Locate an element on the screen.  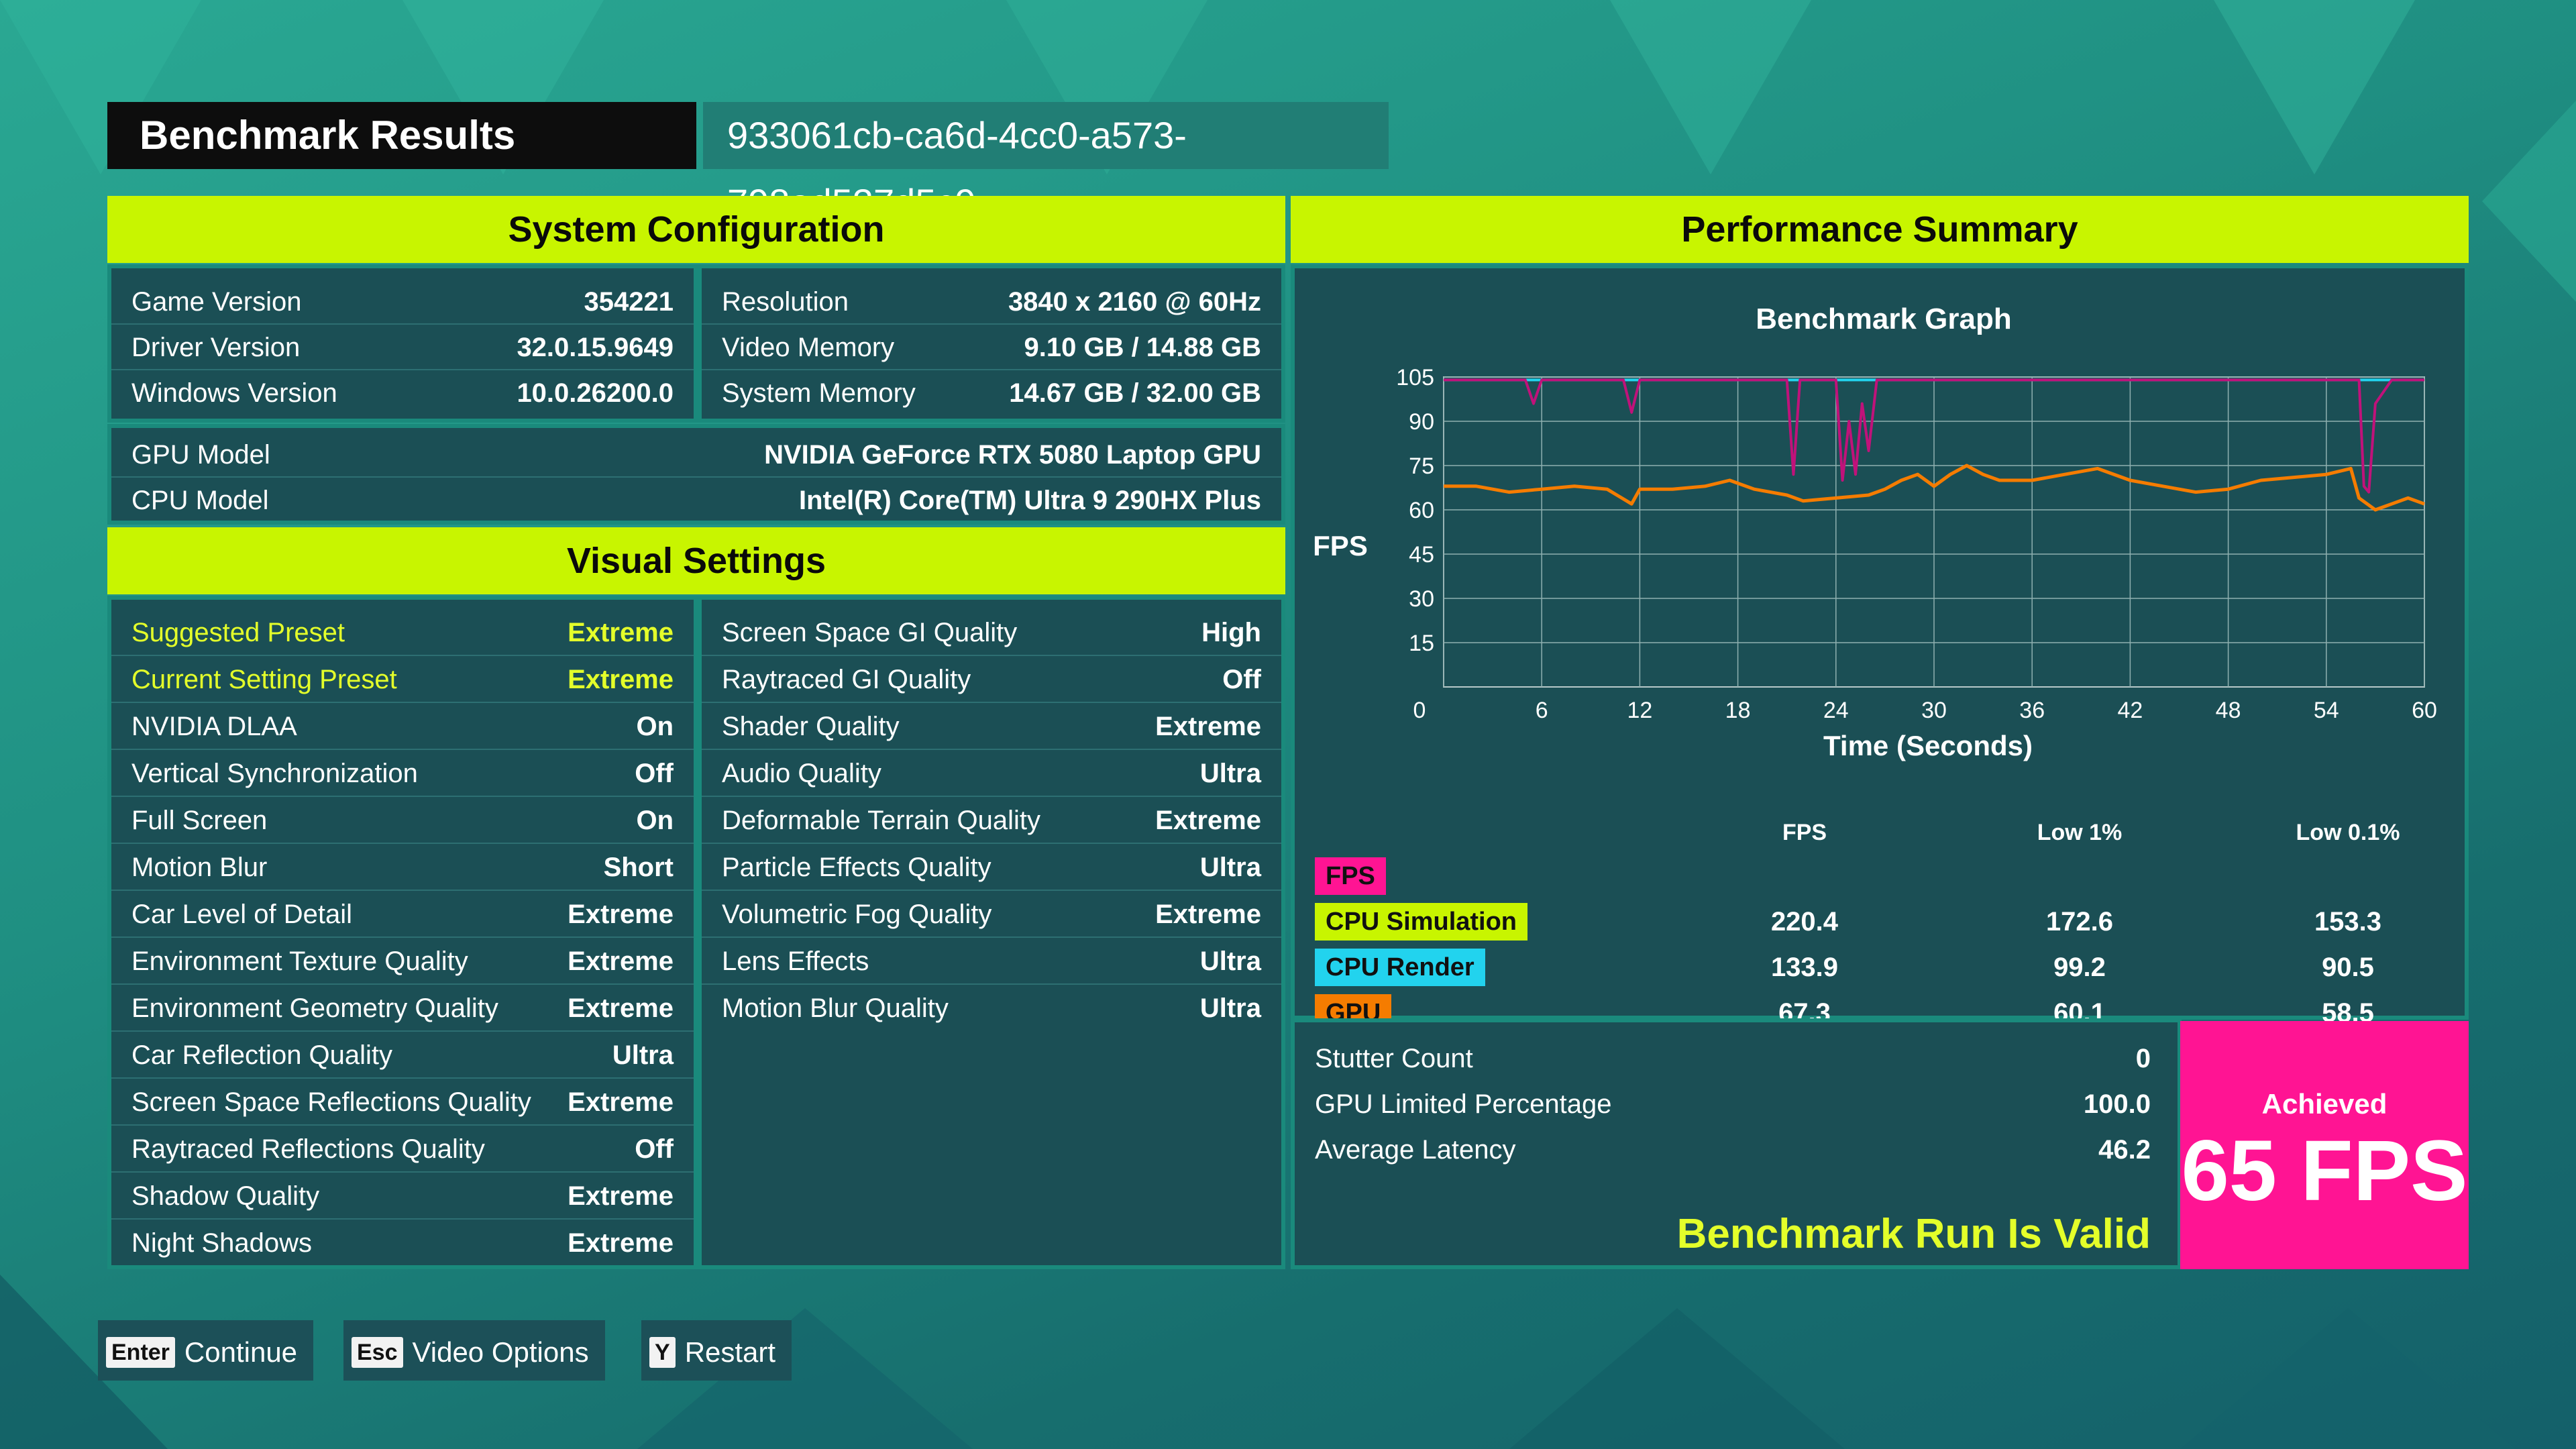
legend-entry: FPS is located at coordinates (1350, 876).